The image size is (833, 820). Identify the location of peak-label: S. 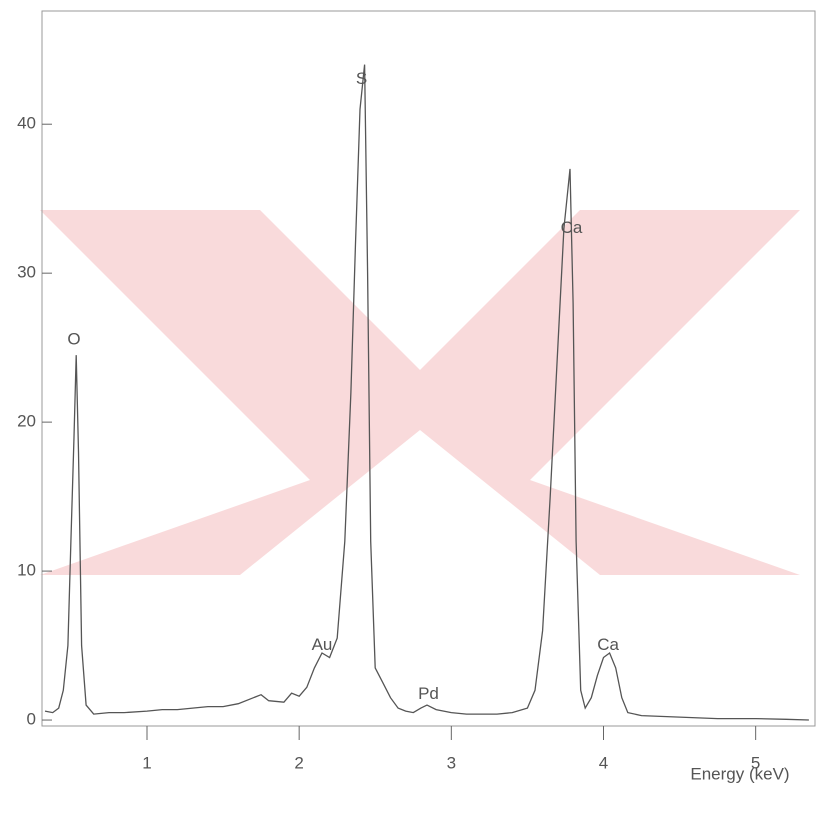
(361, 78).